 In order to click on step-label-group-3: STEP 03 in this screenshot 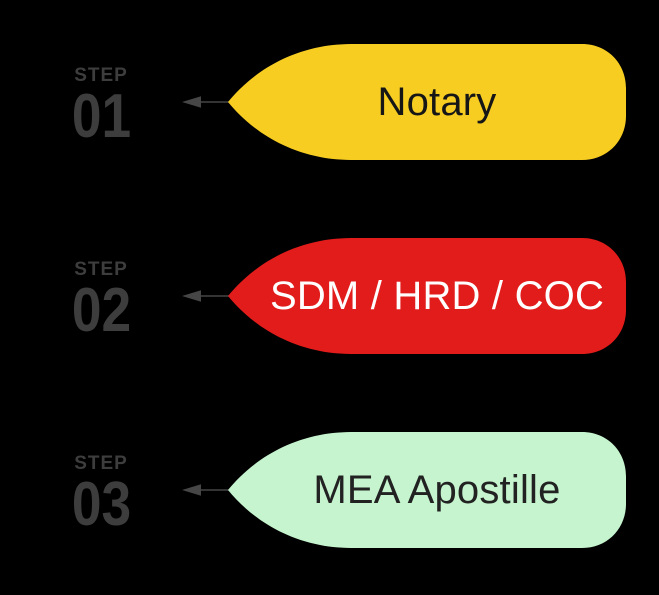, I will do `click(101, 490)`.